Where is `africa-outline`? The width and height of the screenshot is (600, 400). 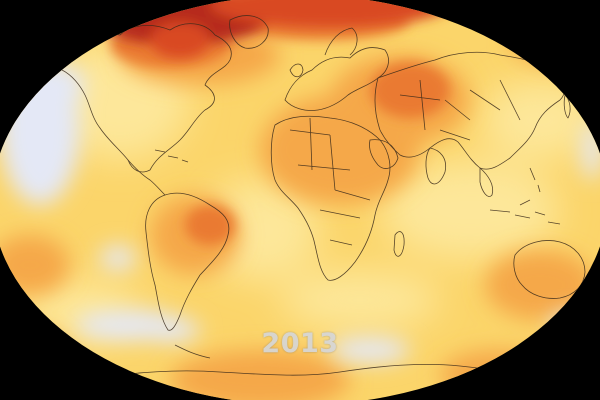 africa-outline is located at coordinates (330, 198).